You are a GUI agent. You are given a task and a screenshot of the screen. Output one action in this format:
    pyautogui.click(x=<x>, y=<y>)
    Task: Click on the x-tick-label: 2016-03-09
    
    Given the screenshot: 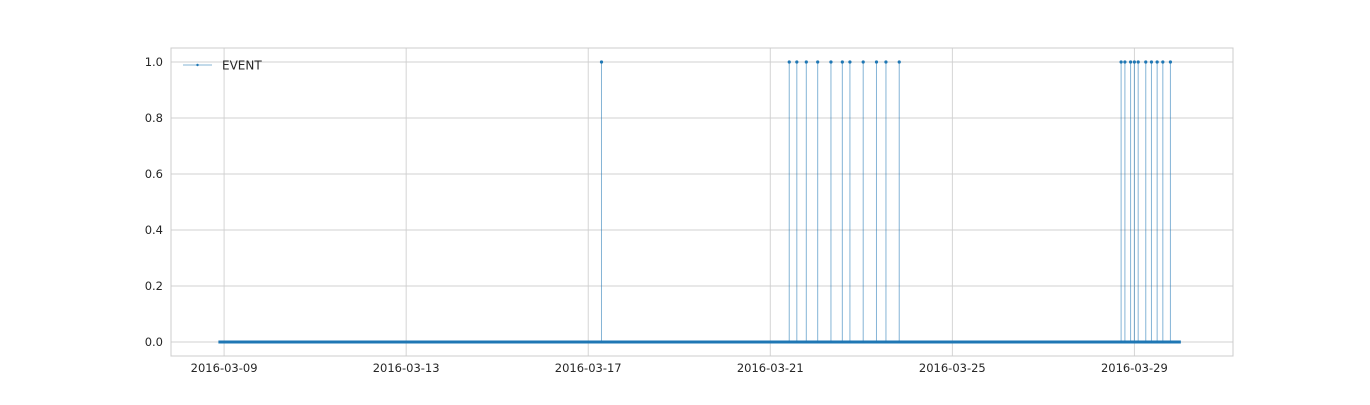 What is the action you would take?
    pyautogui.click(x=224, y=368)
    